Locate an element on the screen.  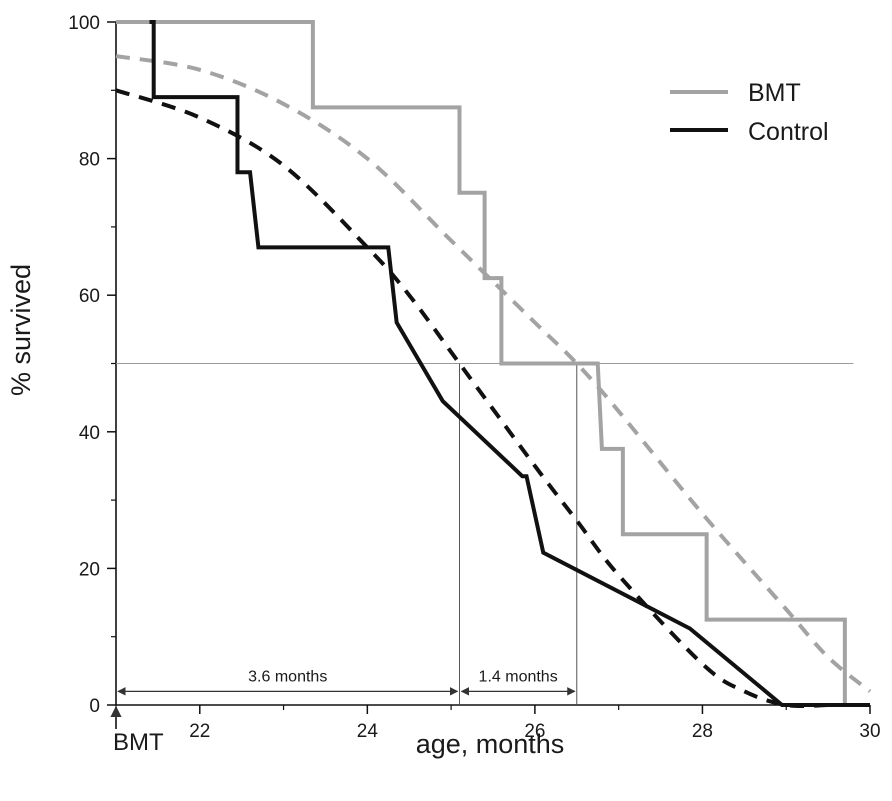
bmt-marker-label: BMT is located at coordinates (138, 742).